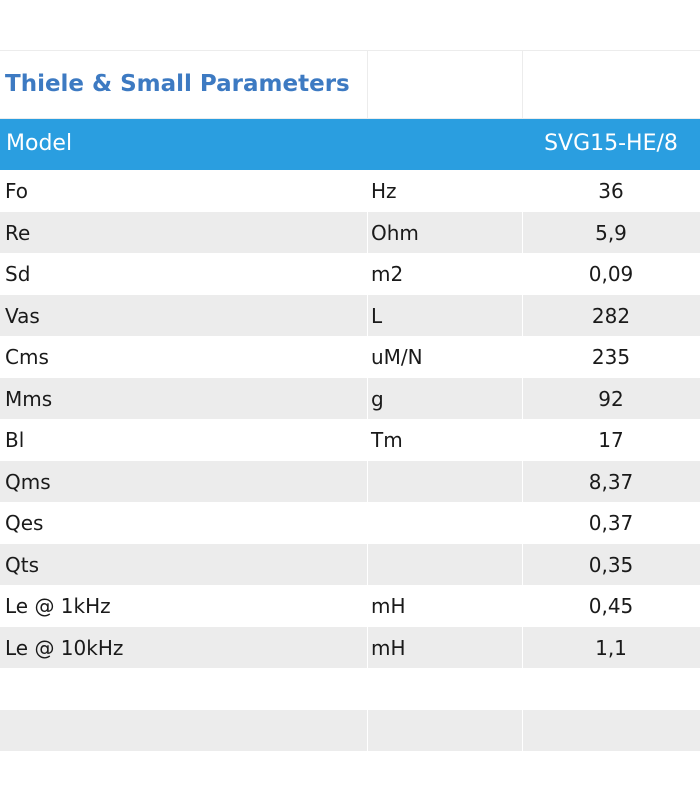 The image size is (700, 800). I want to click on param-value: 235, so click(611, 357).